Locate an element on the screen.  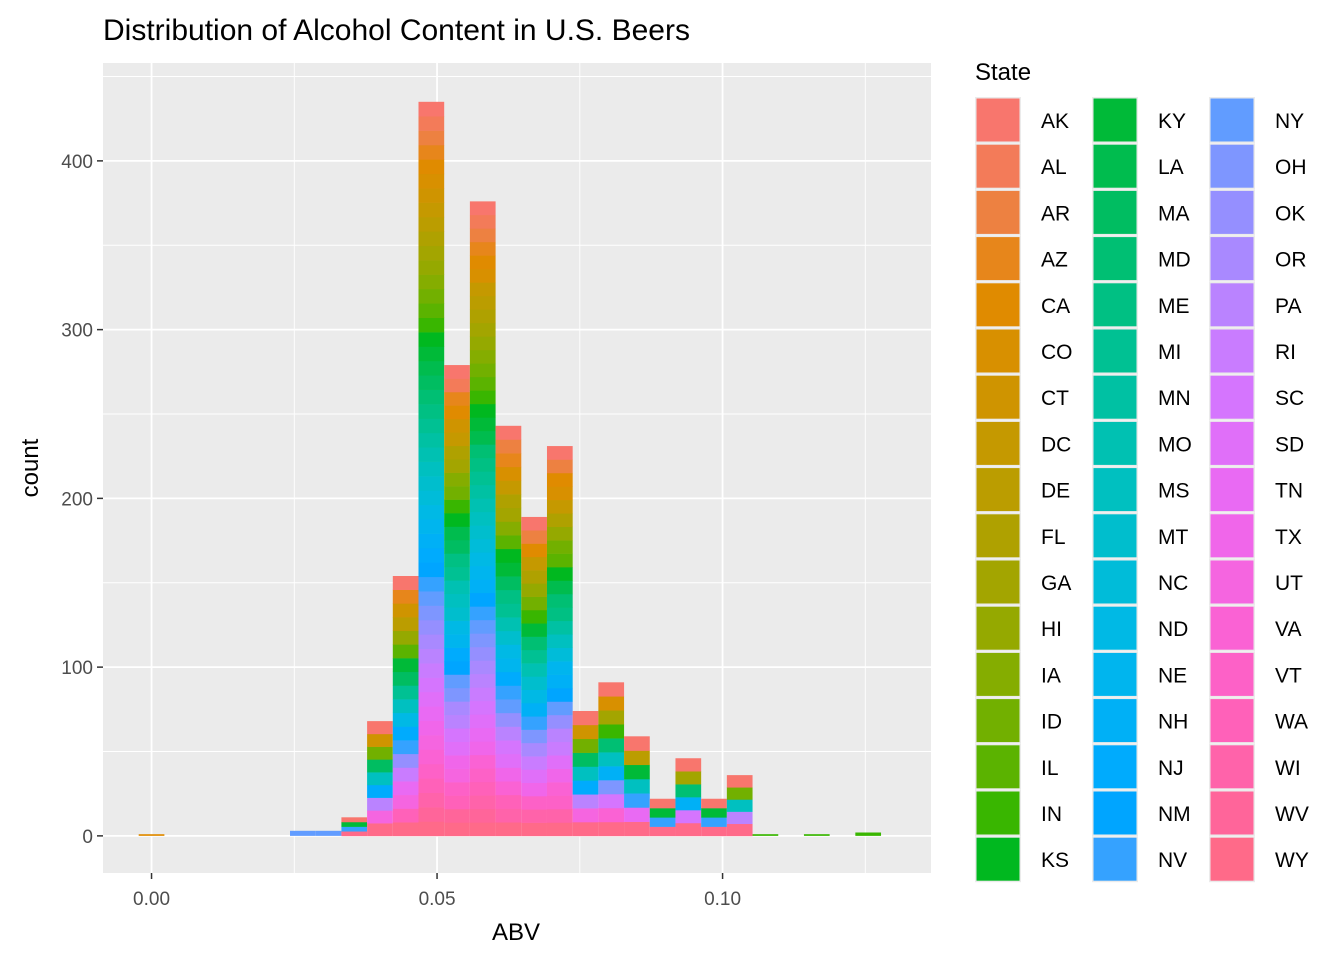
legend-label: ID is located at coordinates (1051, 722).